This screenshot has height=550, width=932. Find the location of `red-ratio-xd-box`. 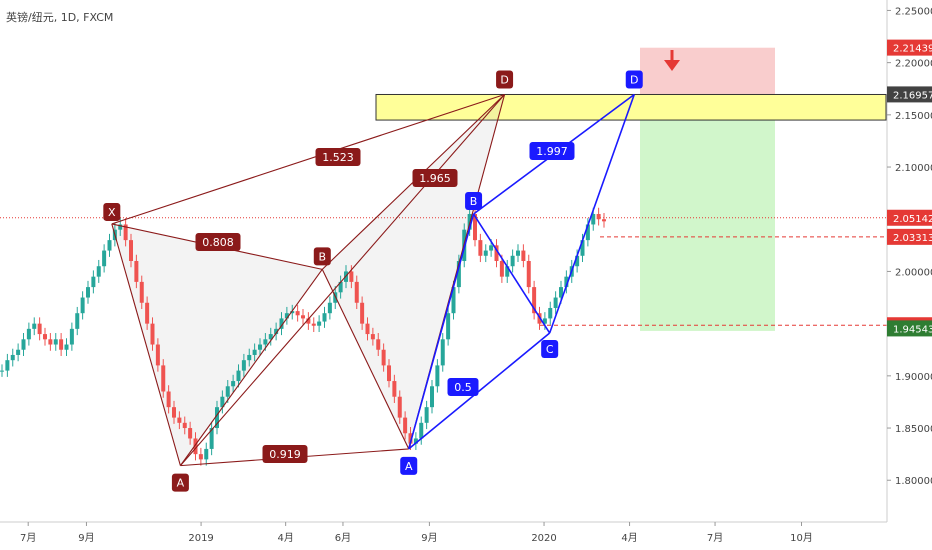

red-ratio-xd-box is located at coordinates (338, 157).